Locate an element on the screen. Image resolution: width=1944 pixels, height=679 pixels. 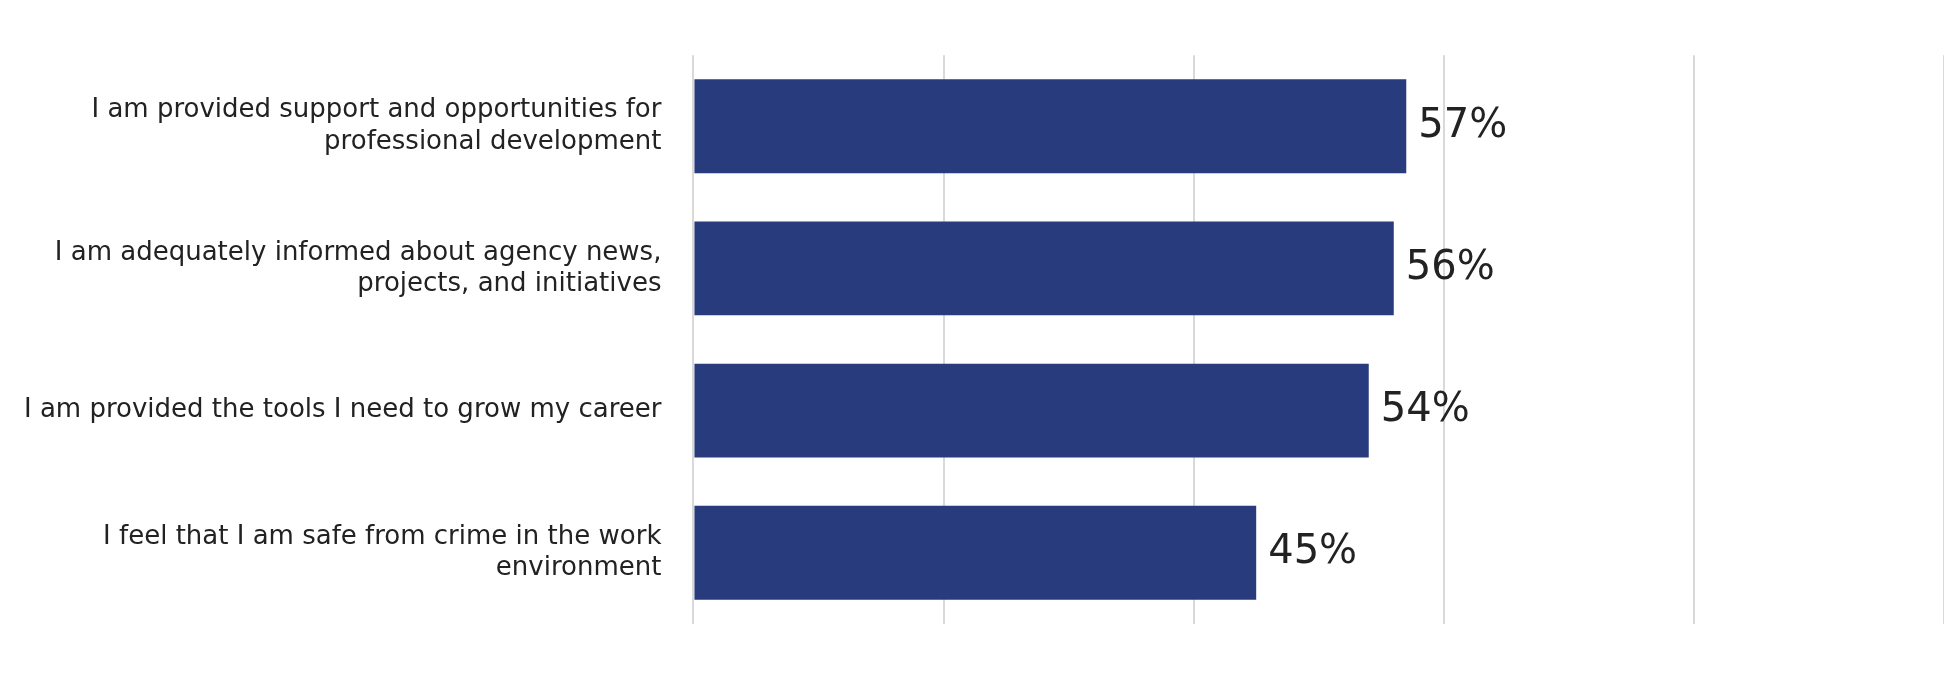
y-tick-label: I am adequately informed about agency news, projects, and initiatives is located at coordinates (358, 266).